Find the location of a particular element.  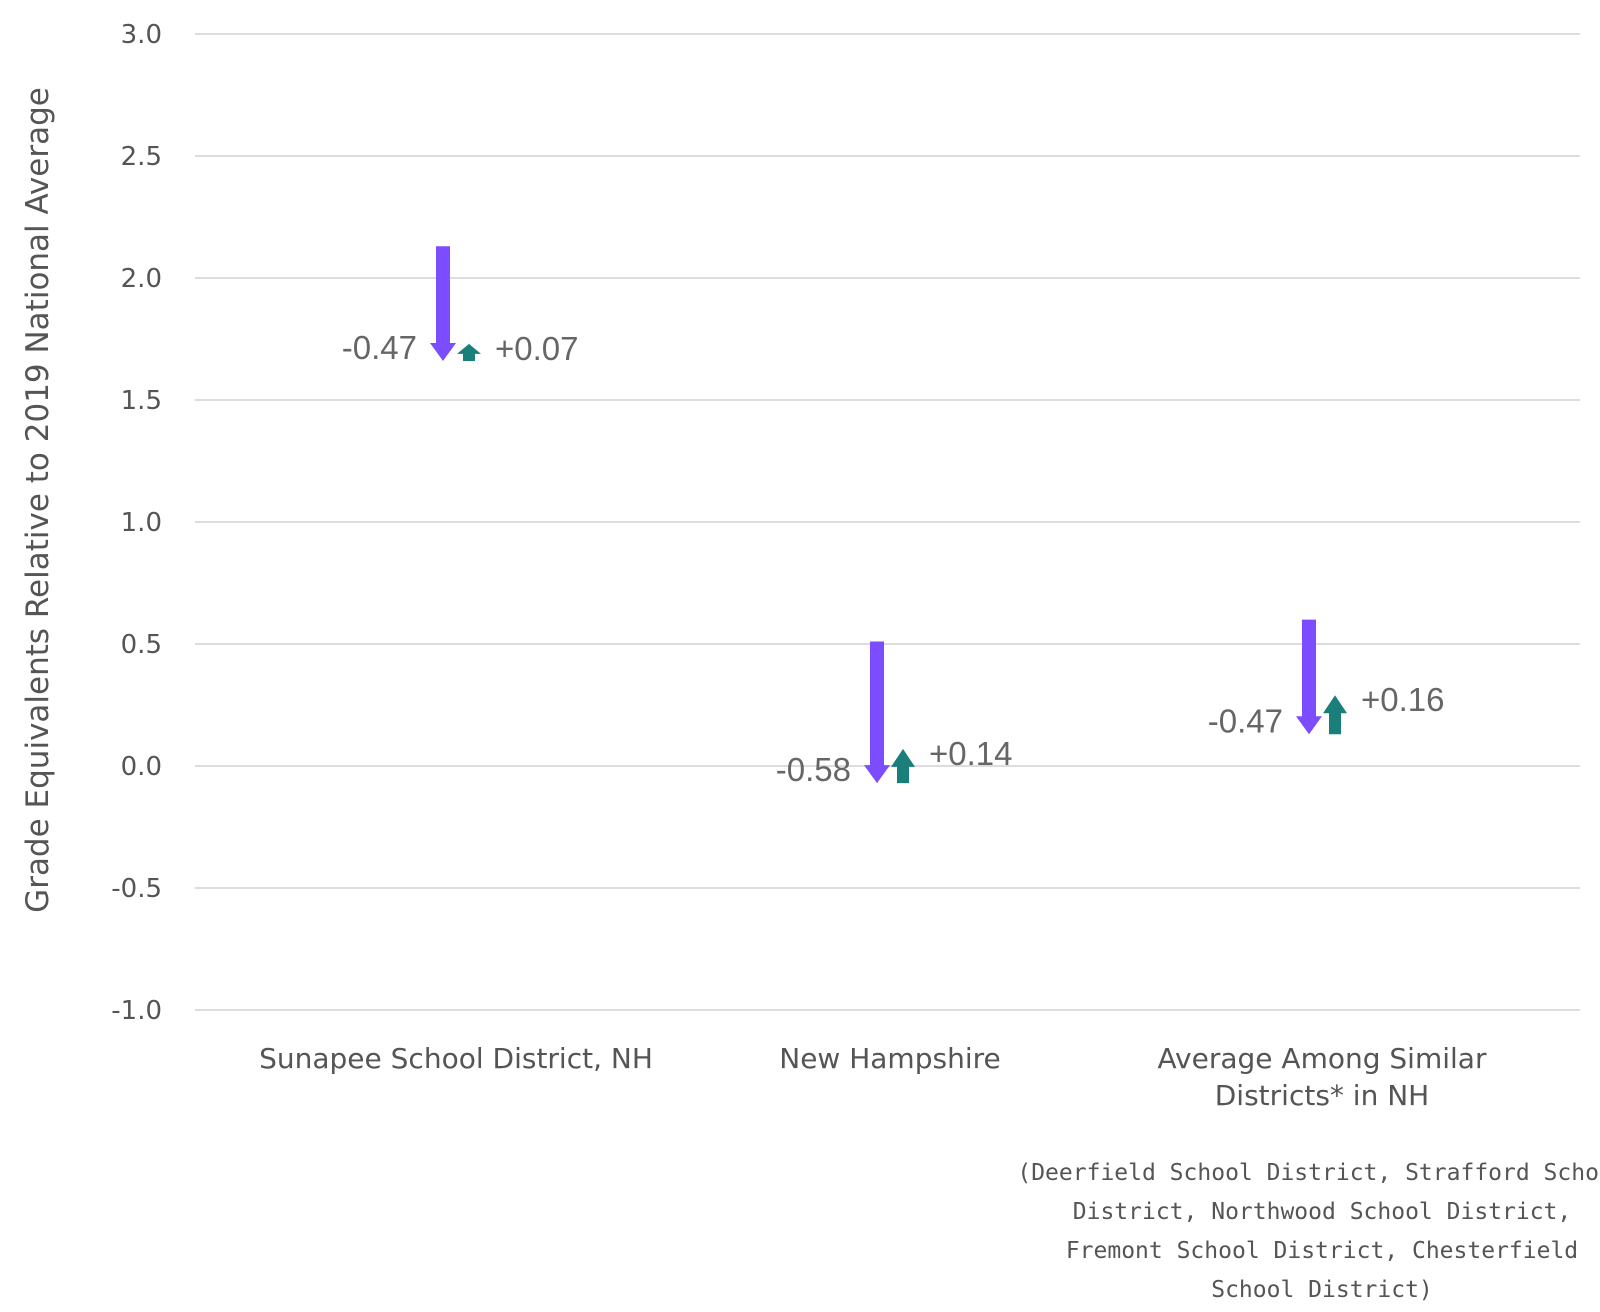

category-label: Sunapee School District, NH is located at coordinates (456, 1058).